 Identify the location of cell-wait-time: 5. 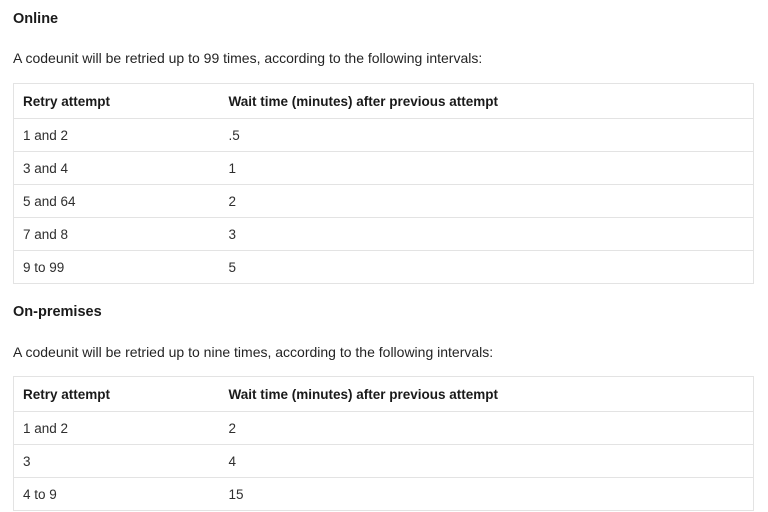
(486, 267).